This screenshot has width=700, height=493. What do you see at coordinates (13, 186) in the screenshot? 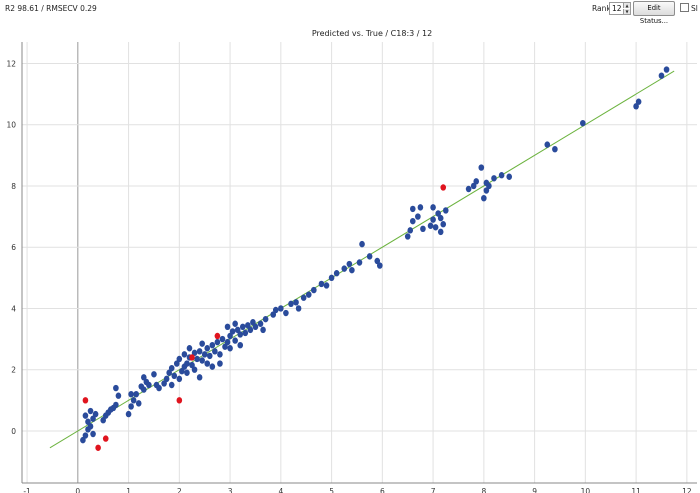
I see `y-tick-label: 8` at bounding box center [13, 186].